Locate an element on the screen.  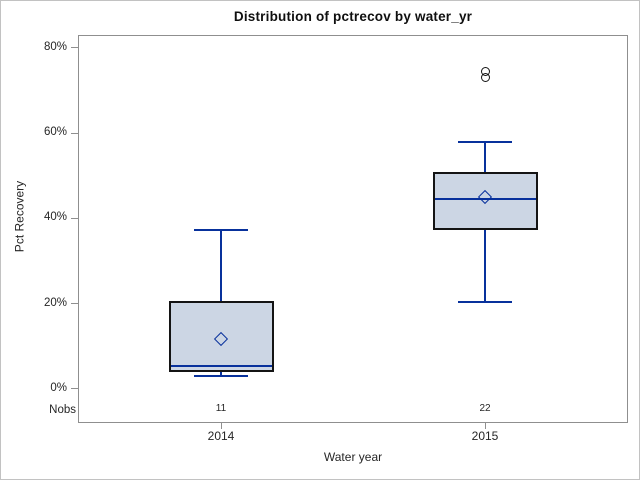
x-tick-label: 2014 is located at coordinates (221, 436).